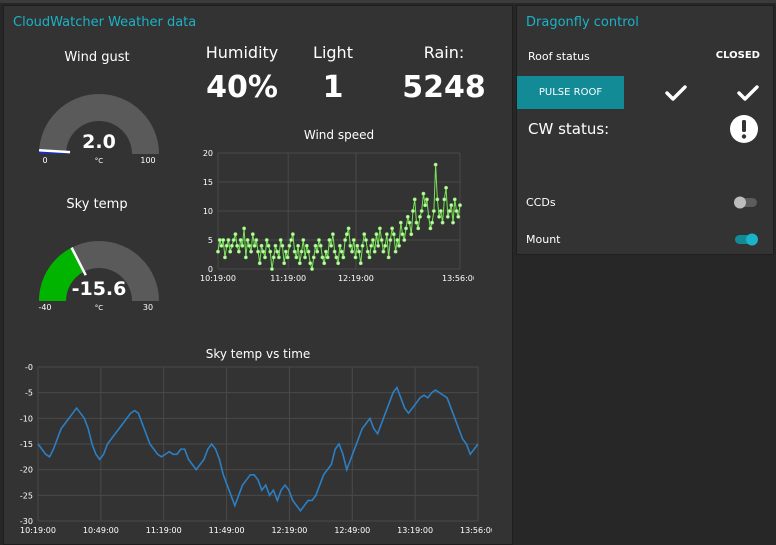 This screenshot has width=776, height=545. What do you see at coordinates (744, 129) in the screenshot?
I see `alert-icon` at bounding box center [744, 129].